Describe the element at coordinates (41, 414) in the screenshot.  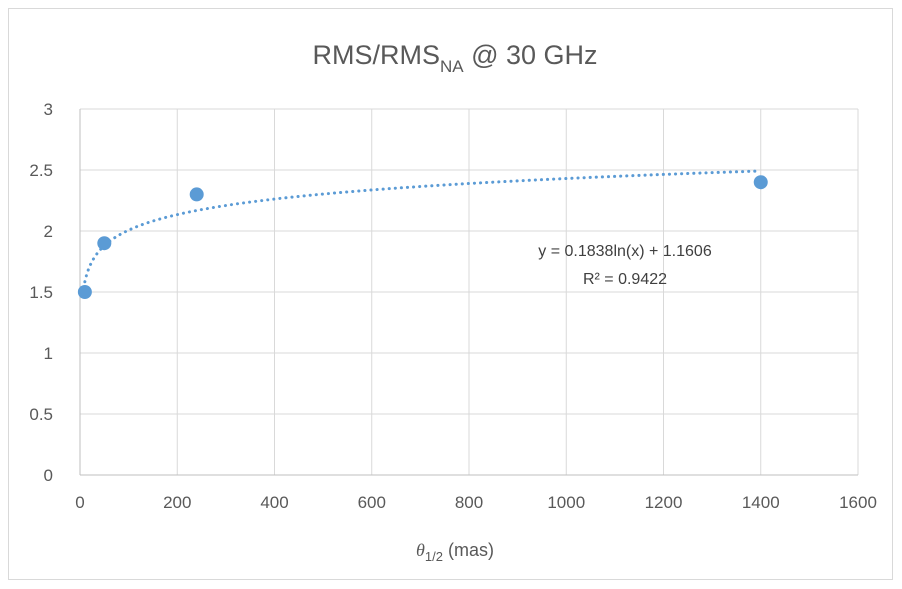
I see `y-tick-label: 0.5` at that location.